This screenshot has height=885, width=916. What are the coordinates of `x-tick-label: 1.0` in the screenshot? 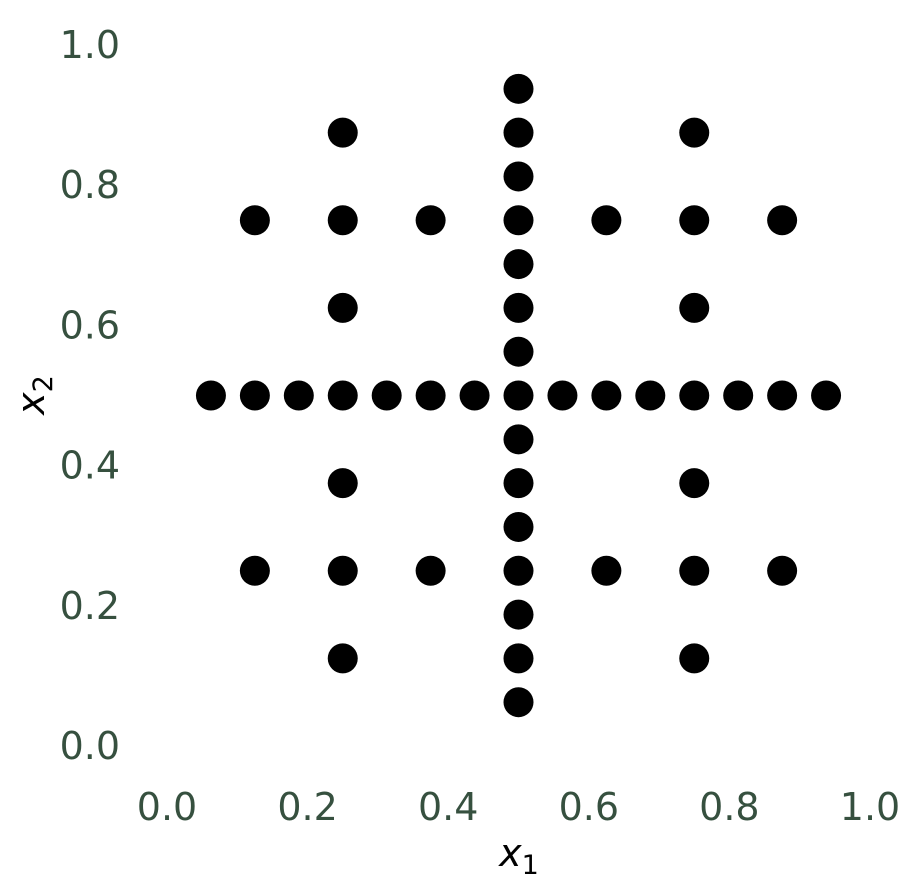 It's located at (870, 807).